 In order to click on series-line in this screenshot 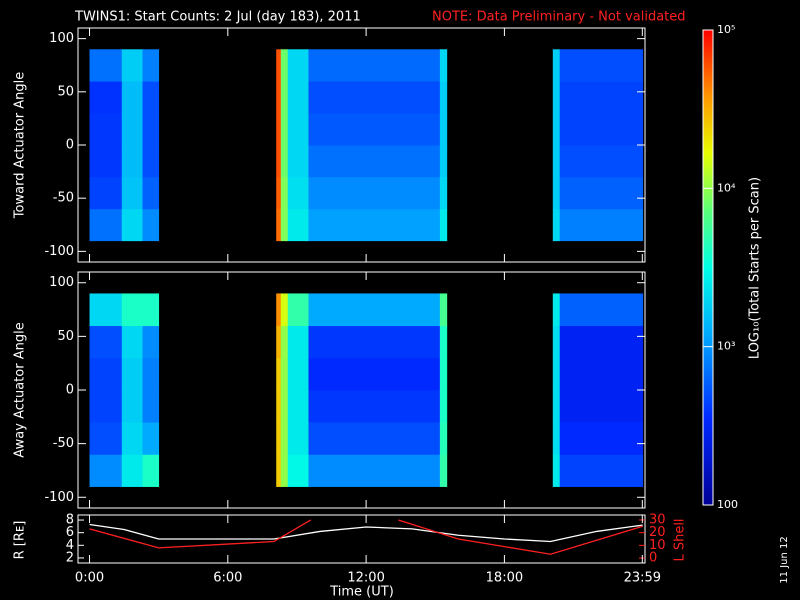, I will do `click(200, 534)`.